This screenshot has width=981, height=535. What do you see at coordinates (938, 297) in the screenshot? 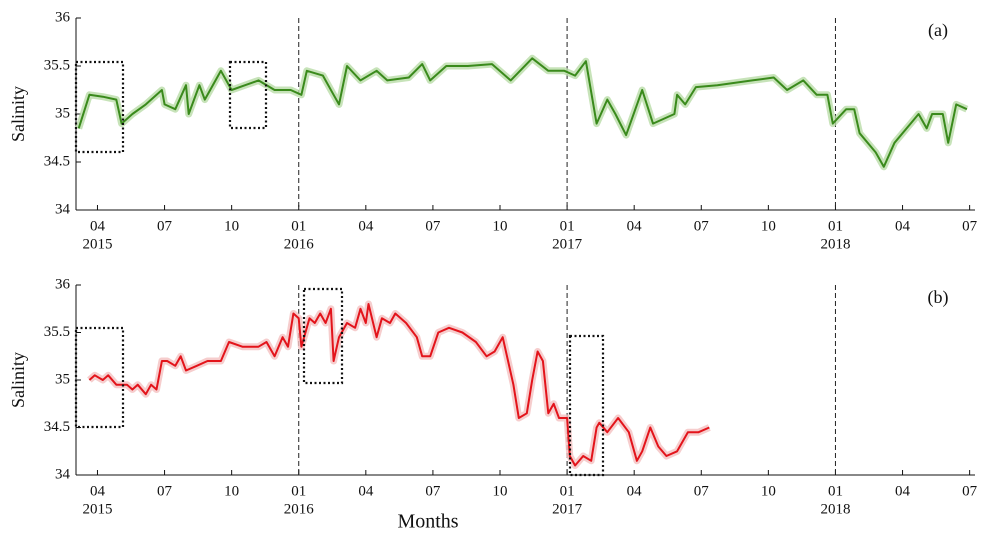
I see `panel-label: (b)` at bounding box center [938, 297].